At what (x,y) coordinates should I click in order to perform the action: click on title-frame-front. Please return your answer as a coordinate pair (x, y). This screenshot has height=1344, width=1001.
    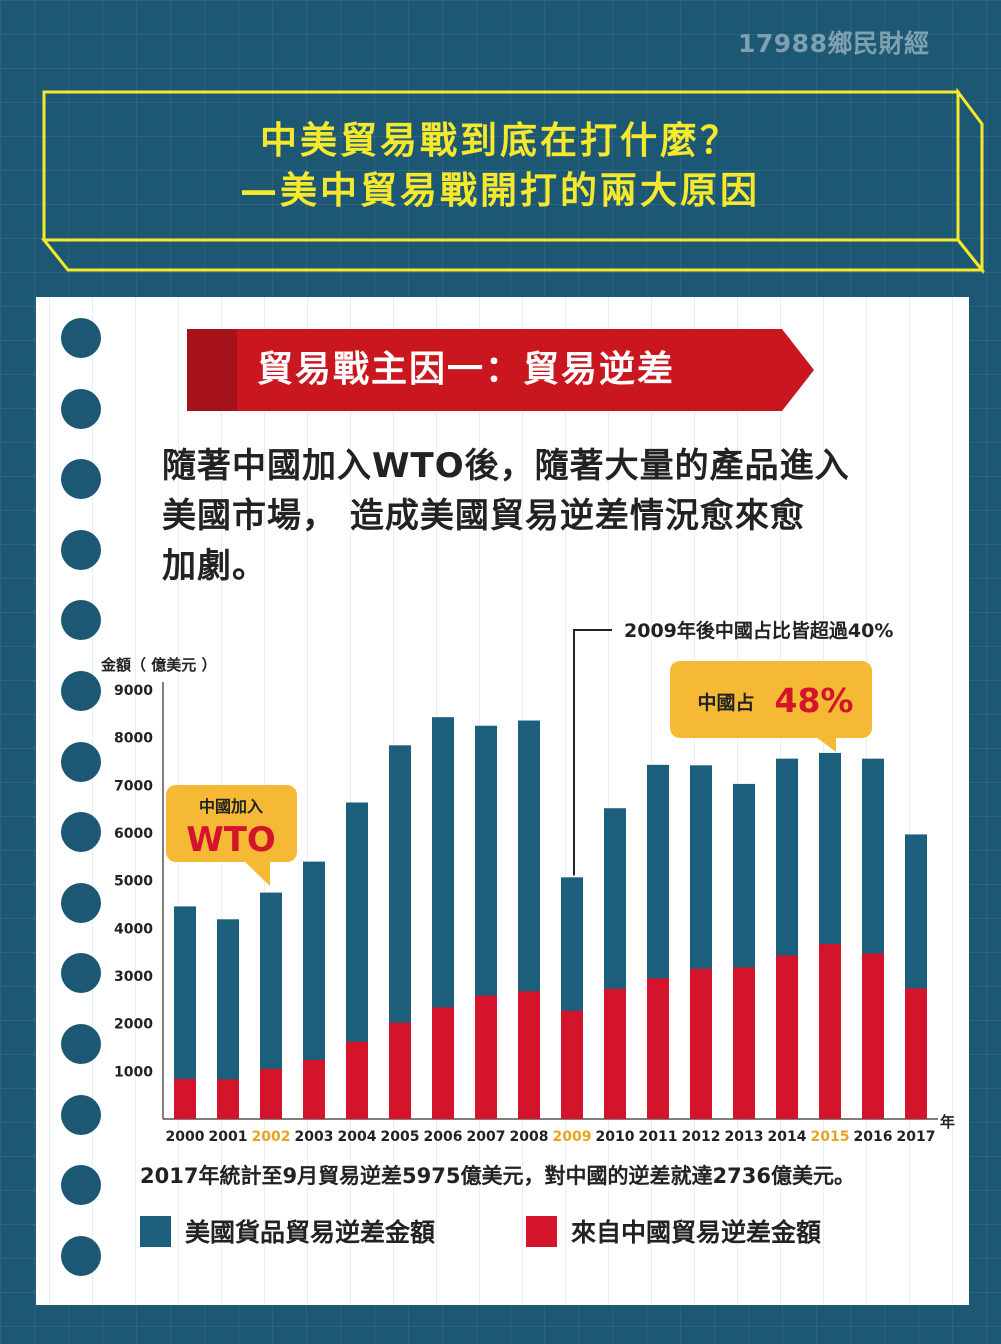
    Looking at the image, I should click on (501, 166).